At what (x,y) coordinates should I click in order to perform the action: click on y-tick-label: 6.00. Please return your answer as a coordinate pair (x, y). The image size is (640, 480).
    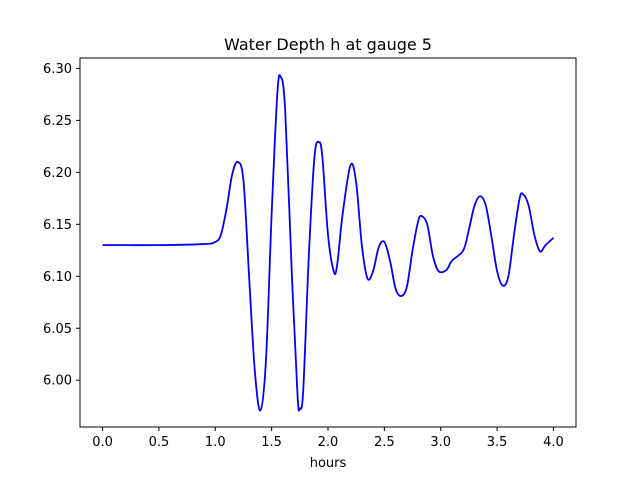
    Looking at the image, I should click on (57, 381).